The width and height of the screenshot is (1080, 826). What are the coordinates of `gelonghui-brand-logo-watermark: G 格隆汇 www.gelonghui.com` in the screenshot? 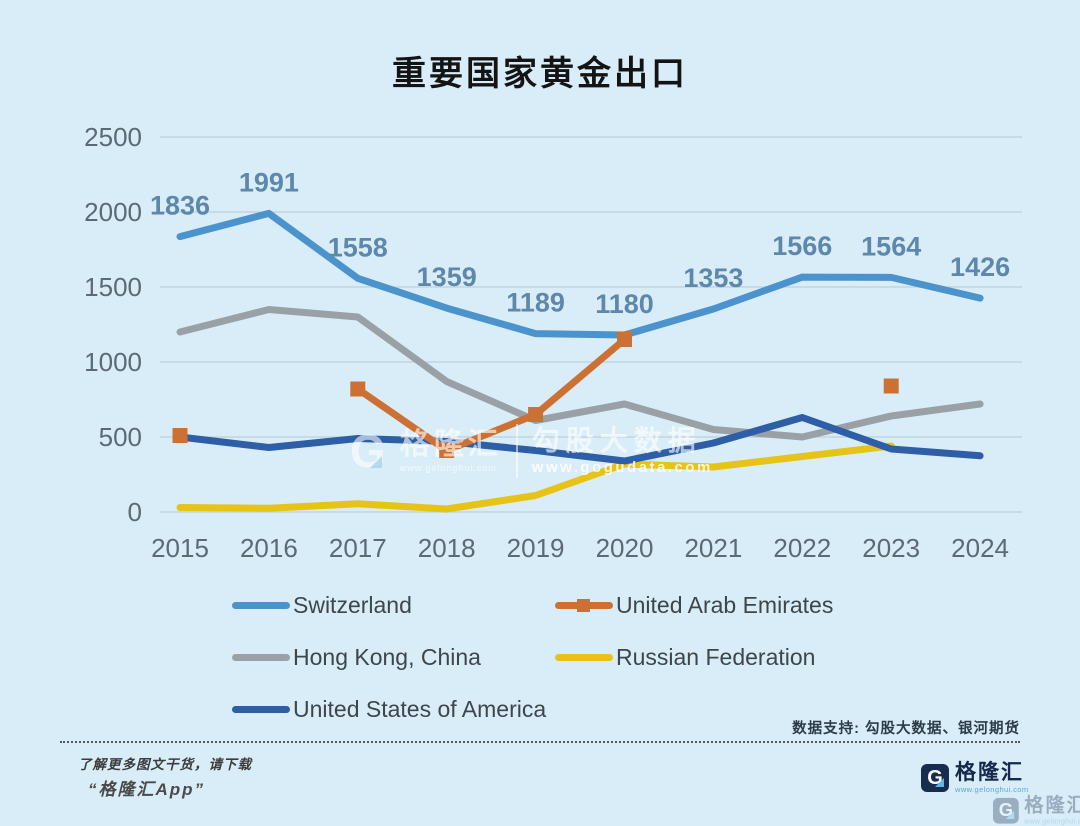 It's located at (1036, 810).